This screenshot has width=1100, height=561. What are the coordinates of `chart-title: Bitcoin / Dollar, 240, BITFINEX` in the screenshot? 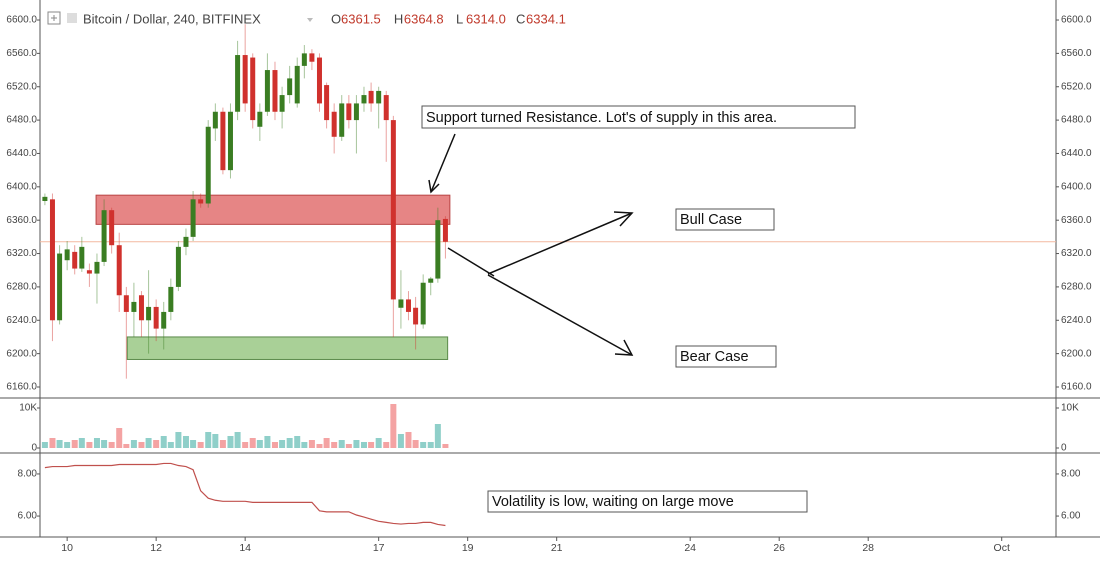 It's located at (172, 18).